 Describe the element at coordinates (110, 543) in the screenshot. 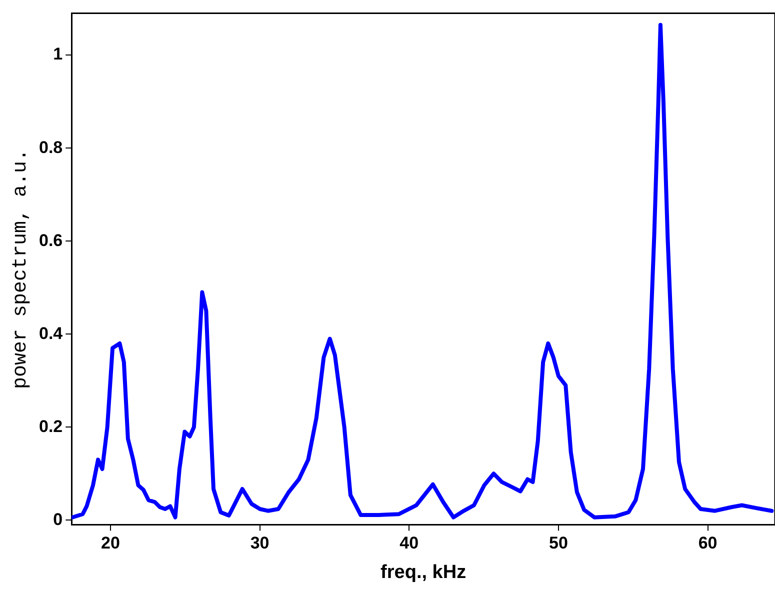

I see `x-tick-label: 20` at that location.